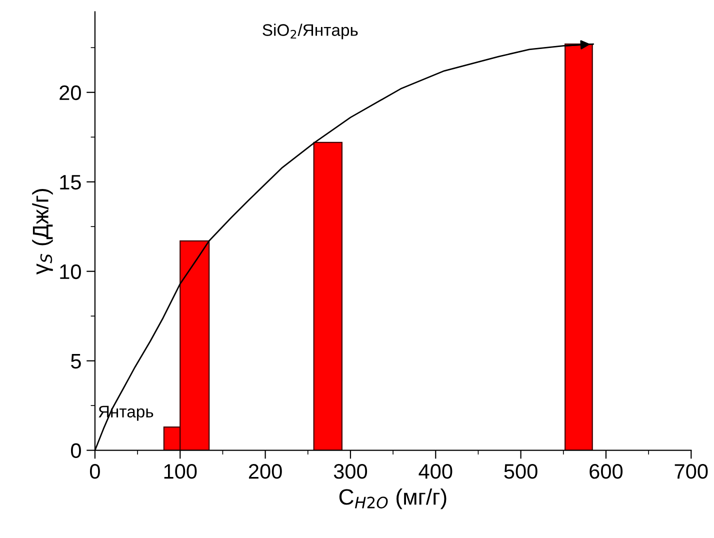 Image resolution: width=714 pixels, height=538 pixels. Describe the element at coordinates (70, 92) in the screenshot. I see `y-tick-label: 20` at that location.